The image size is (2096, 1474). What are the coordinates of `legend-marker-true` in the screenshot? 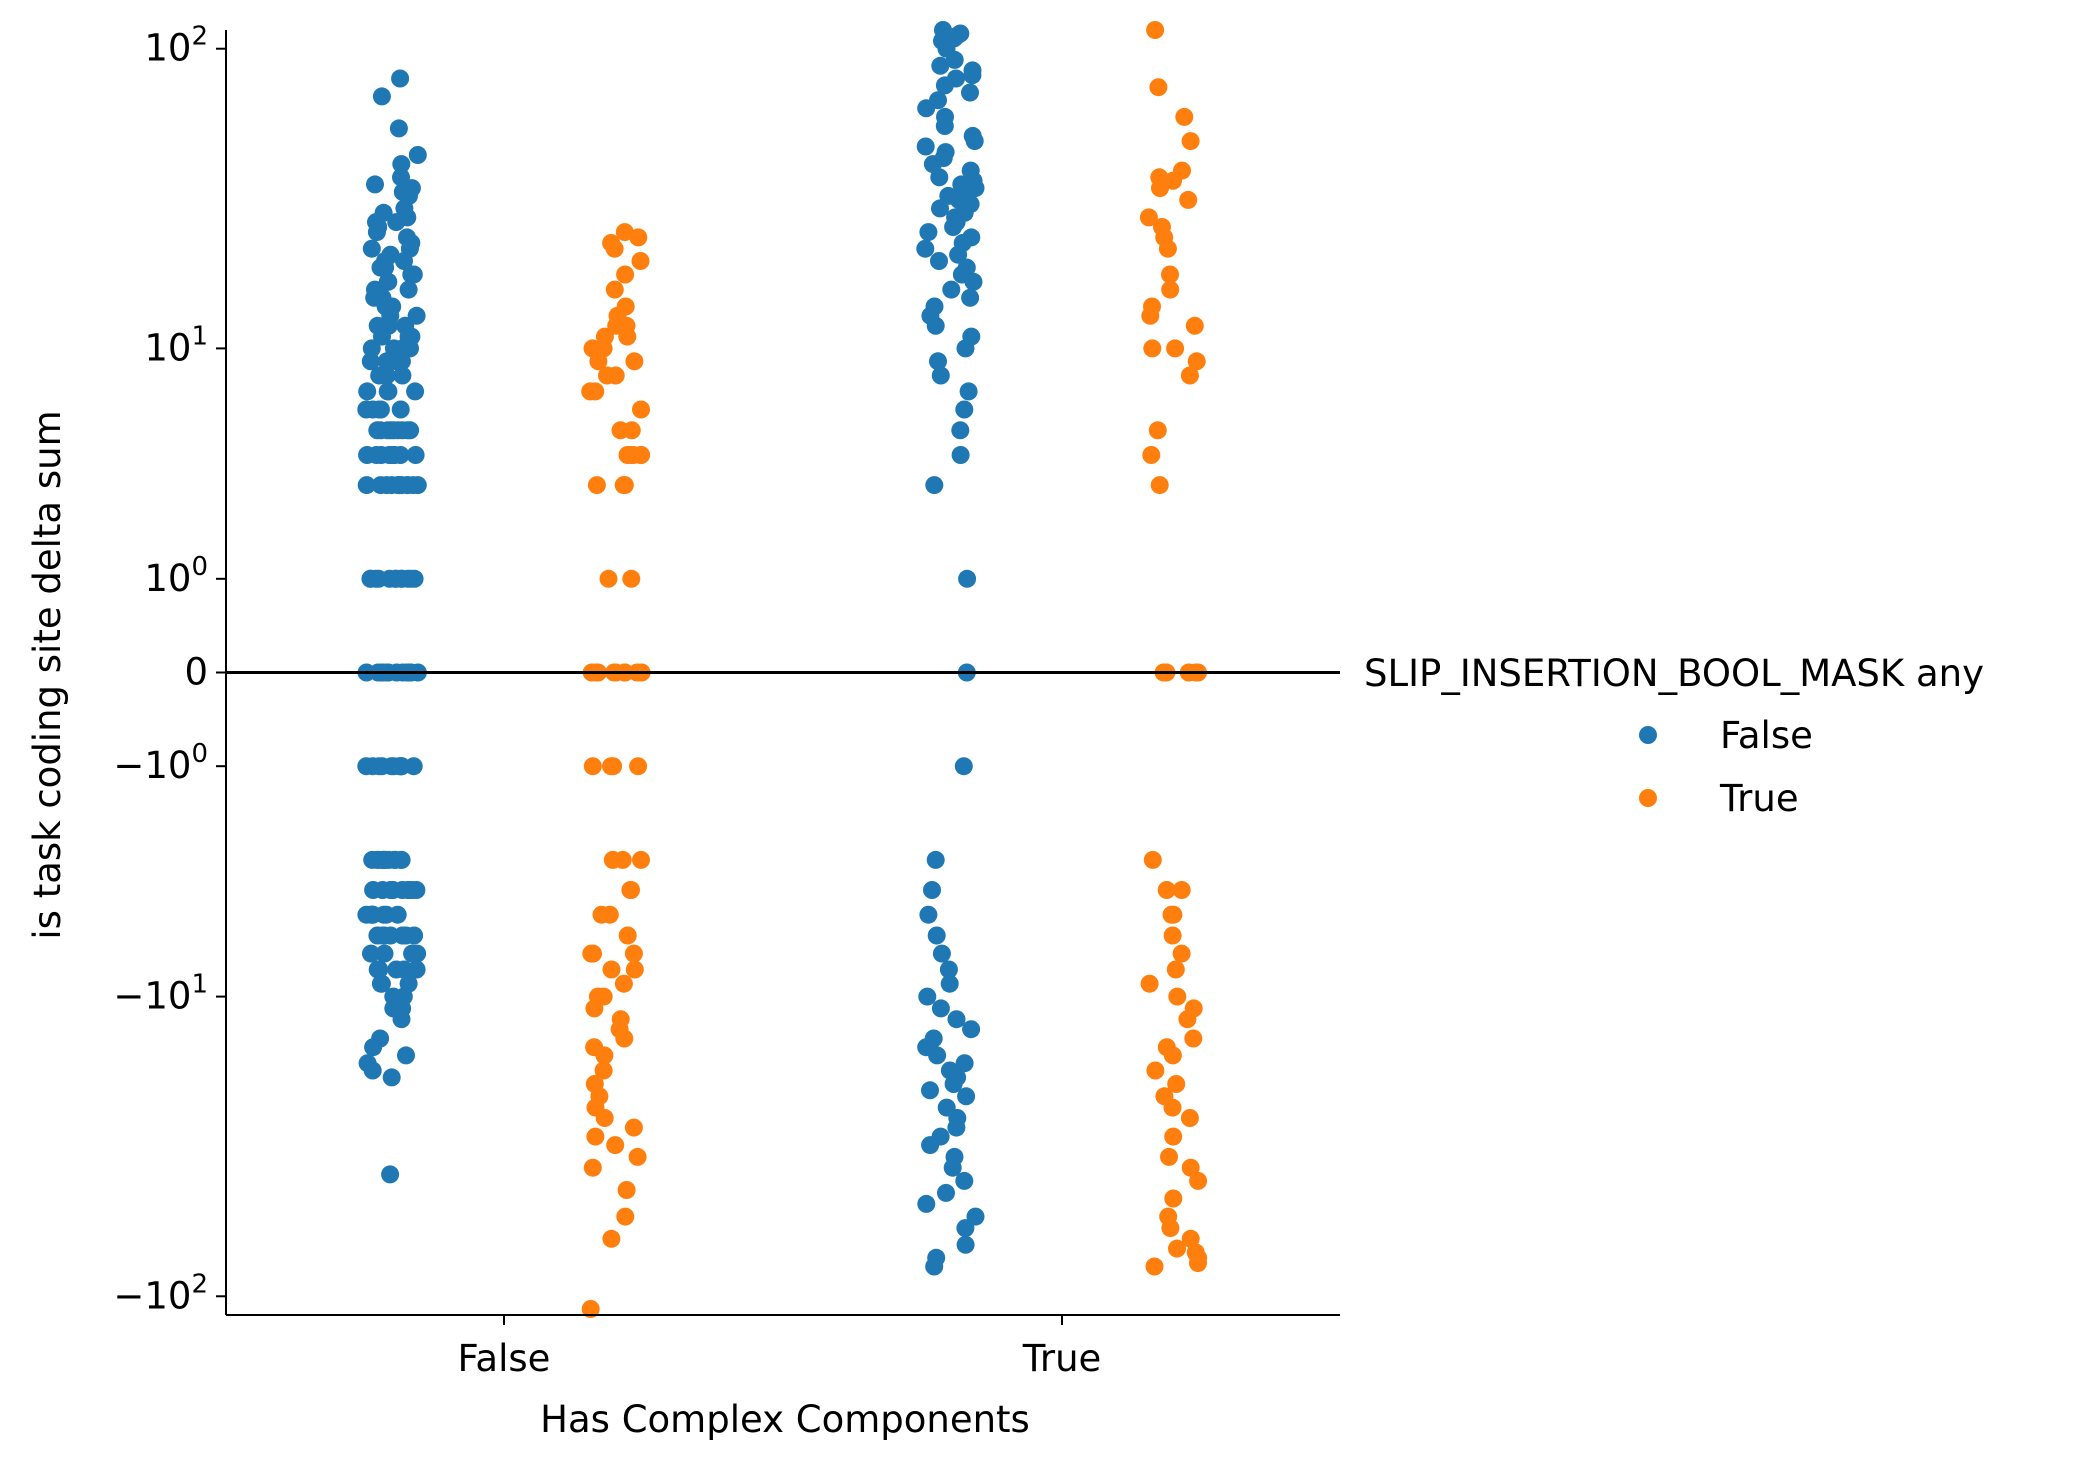 It's located at (1648, 798).